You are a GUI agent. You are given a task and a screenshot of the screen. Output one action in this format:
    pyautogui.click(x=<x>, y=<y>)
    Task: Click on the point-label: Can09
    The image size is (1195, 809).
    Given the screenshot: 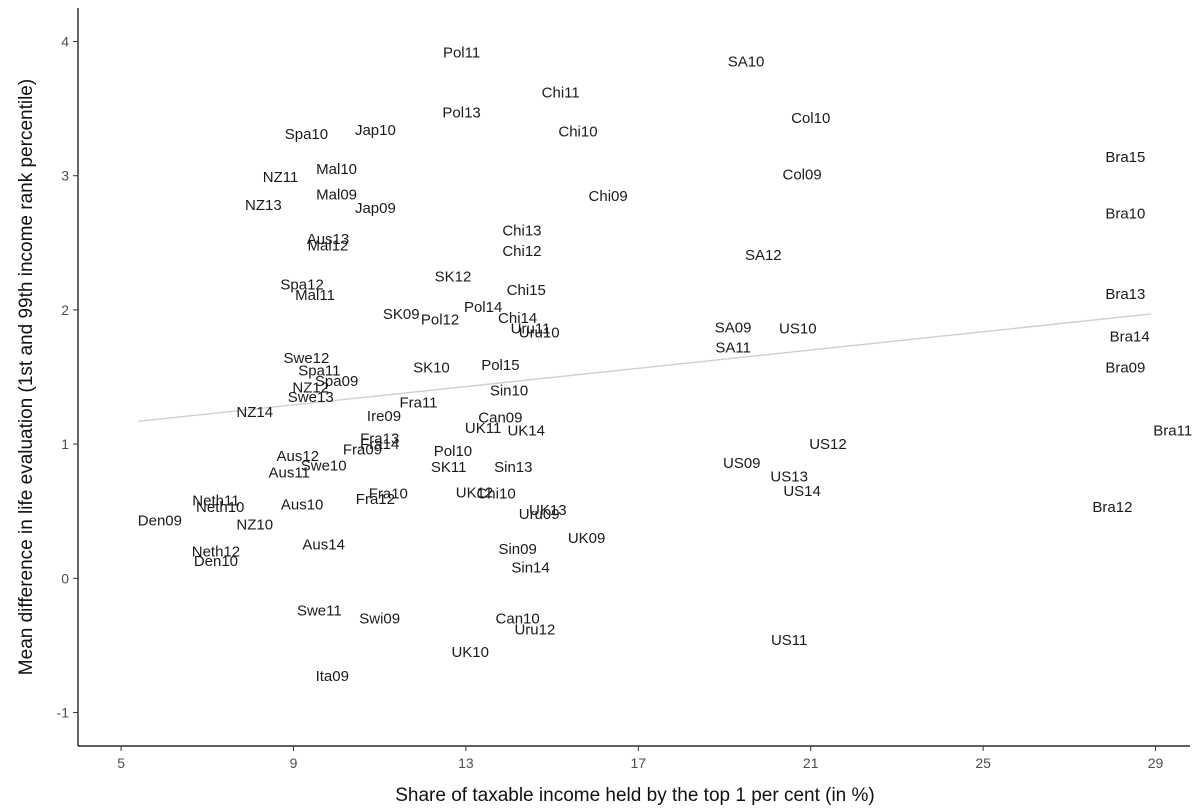 What is the action you would take?
    pyautogui.click(x=500, y=417)
    